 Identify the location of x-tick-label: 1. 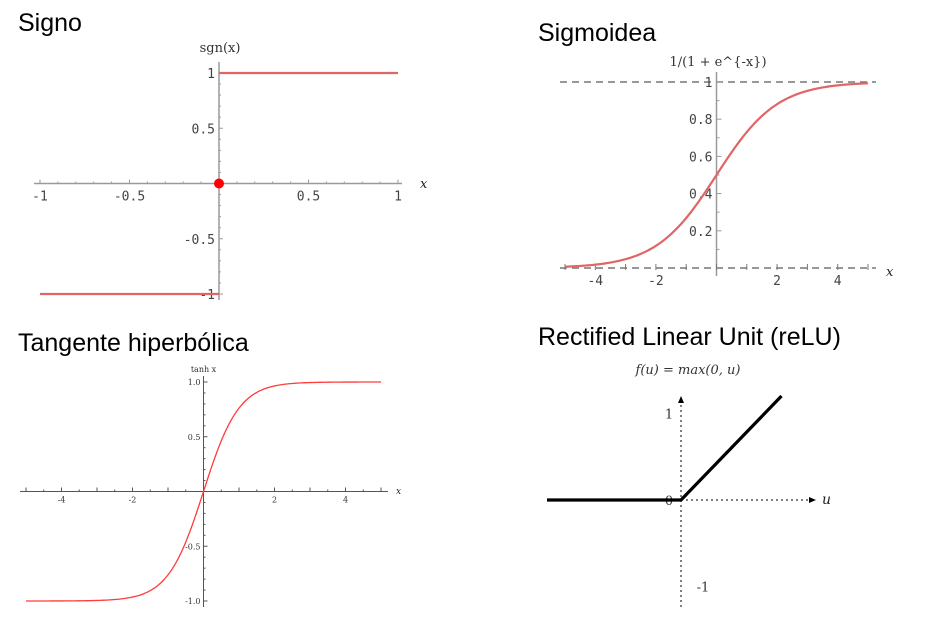
(398, 197).